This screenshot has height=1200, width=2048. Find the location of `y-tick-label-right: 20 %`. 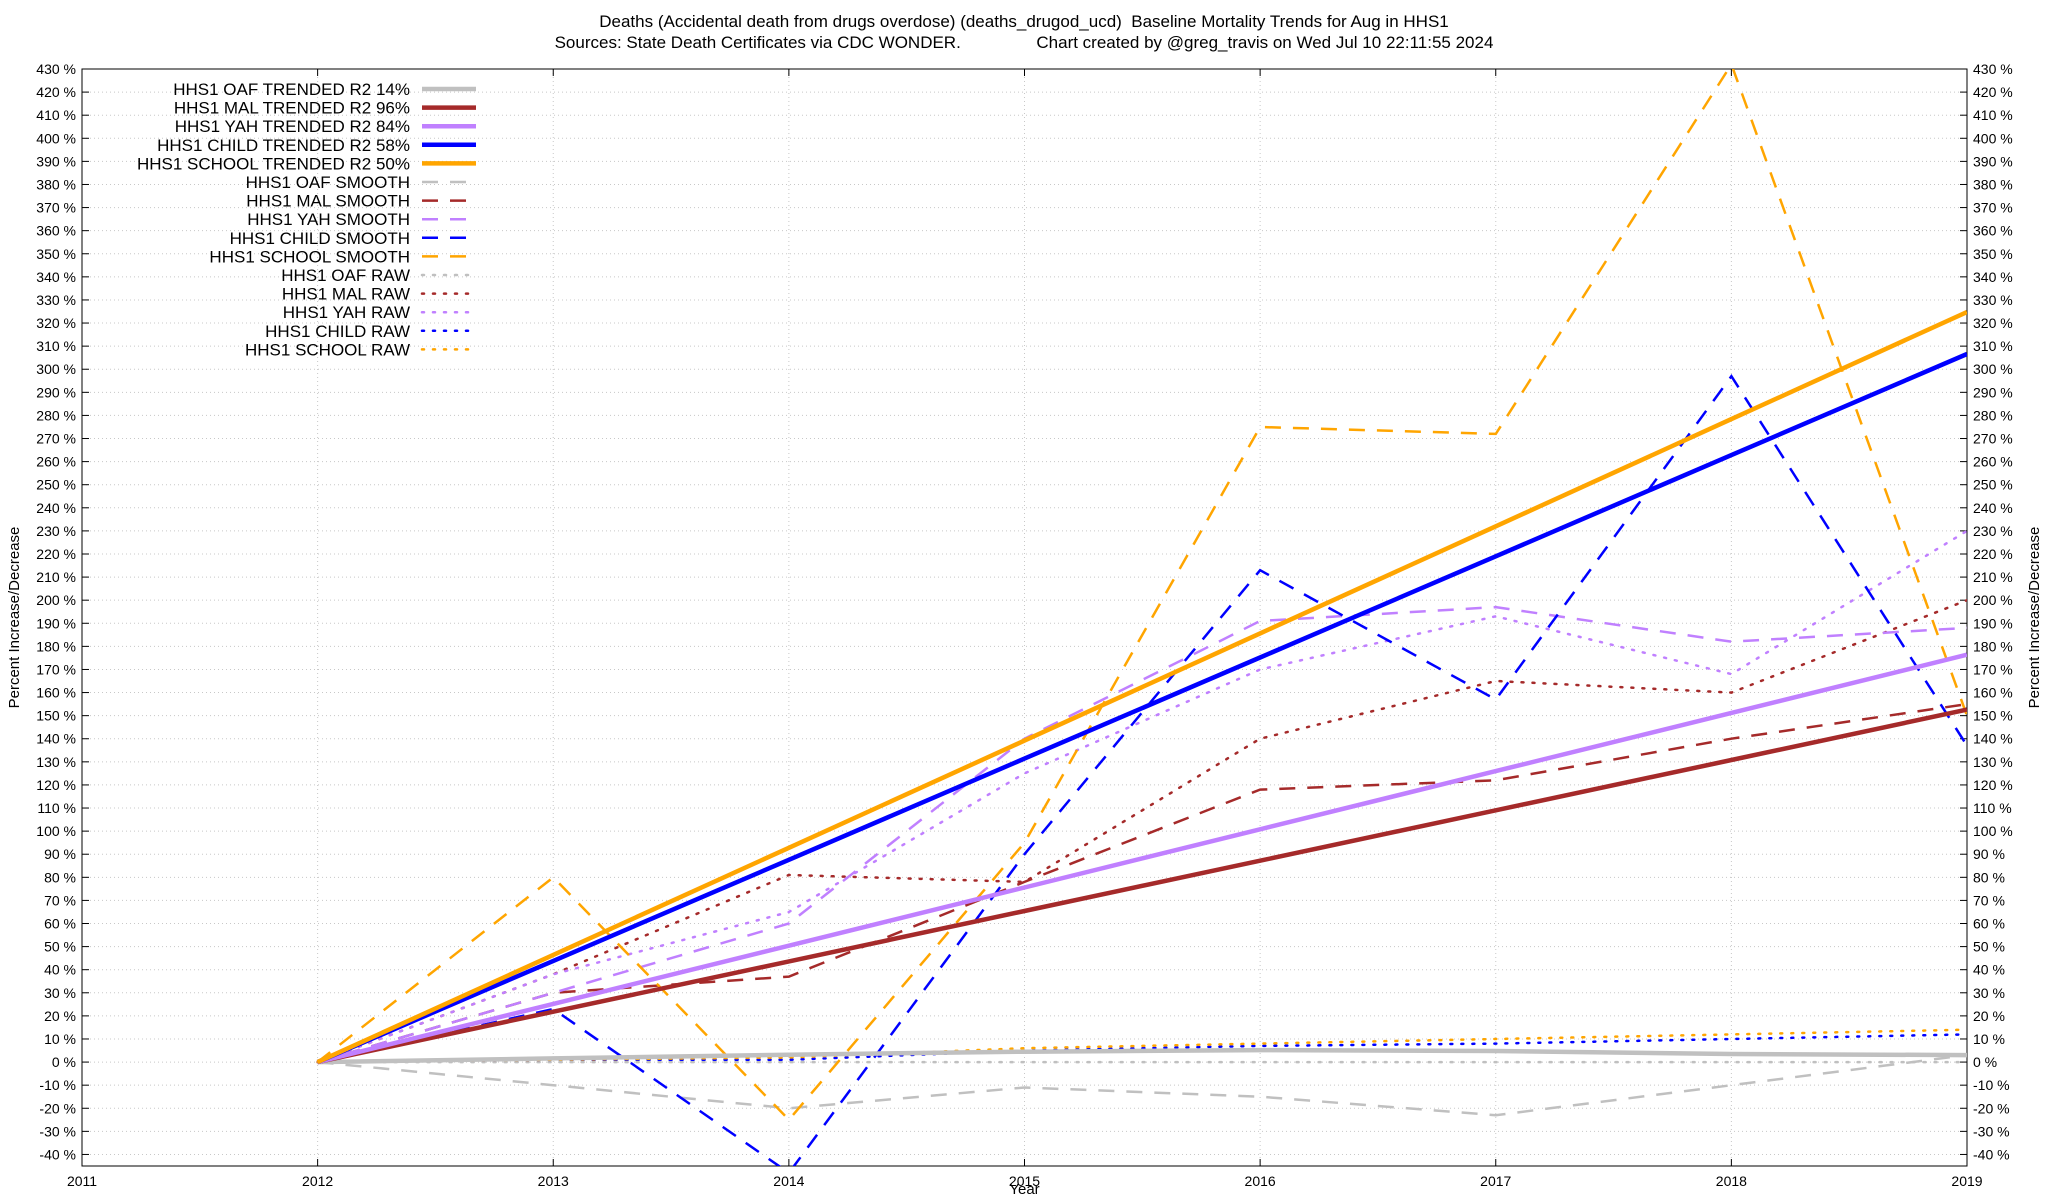

y-tick-label-right: 20 % is located at coordinates (1989, 1016).